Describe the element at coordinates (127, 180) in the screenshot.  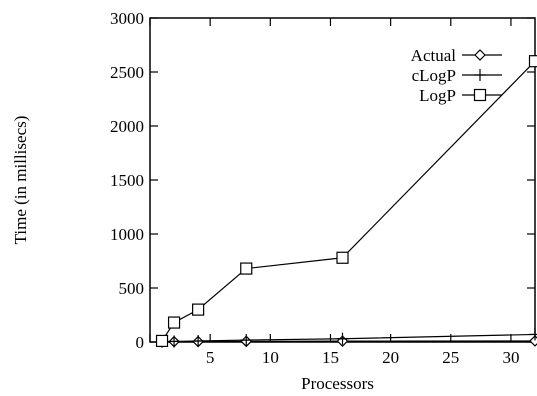
I see `y-tick-label: 1500` at that location.